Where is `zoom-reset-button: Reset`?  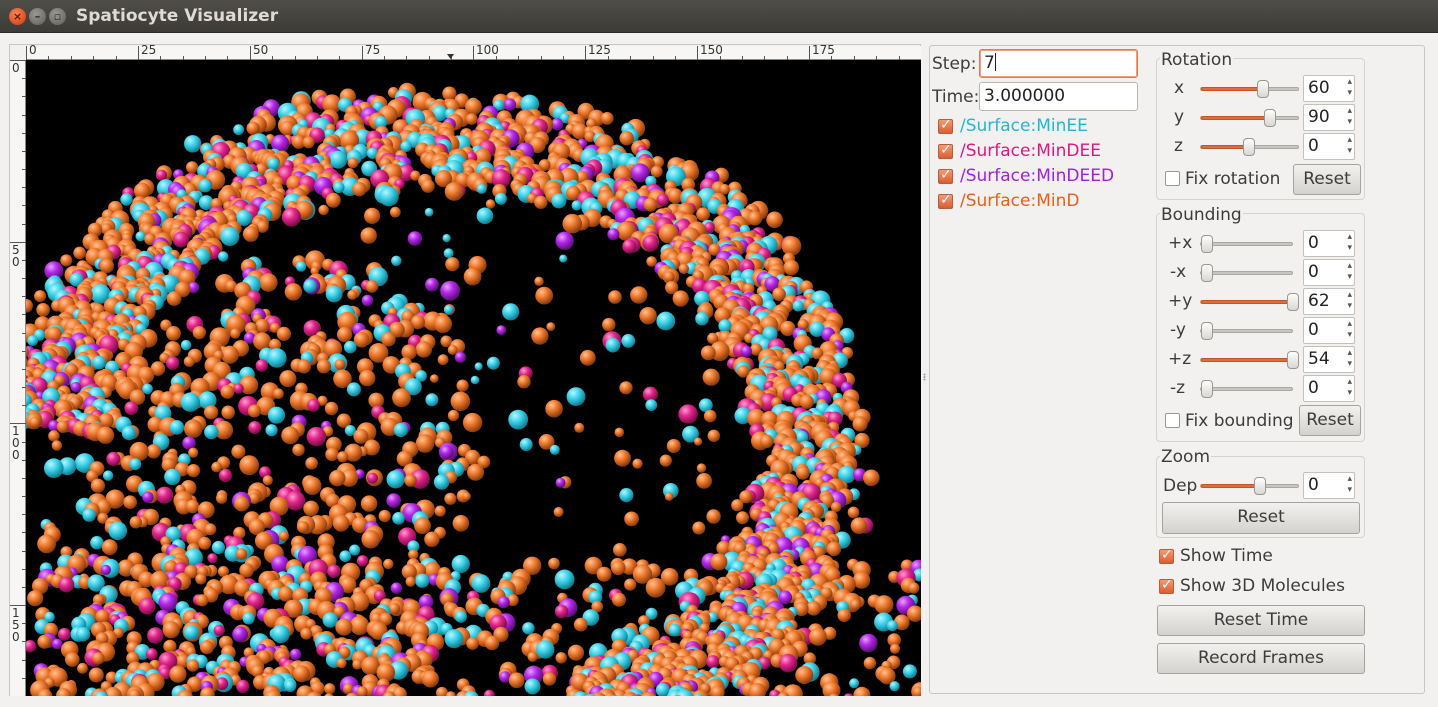
zoom-reset-button: Reset is located at coordinates (1261, 518).